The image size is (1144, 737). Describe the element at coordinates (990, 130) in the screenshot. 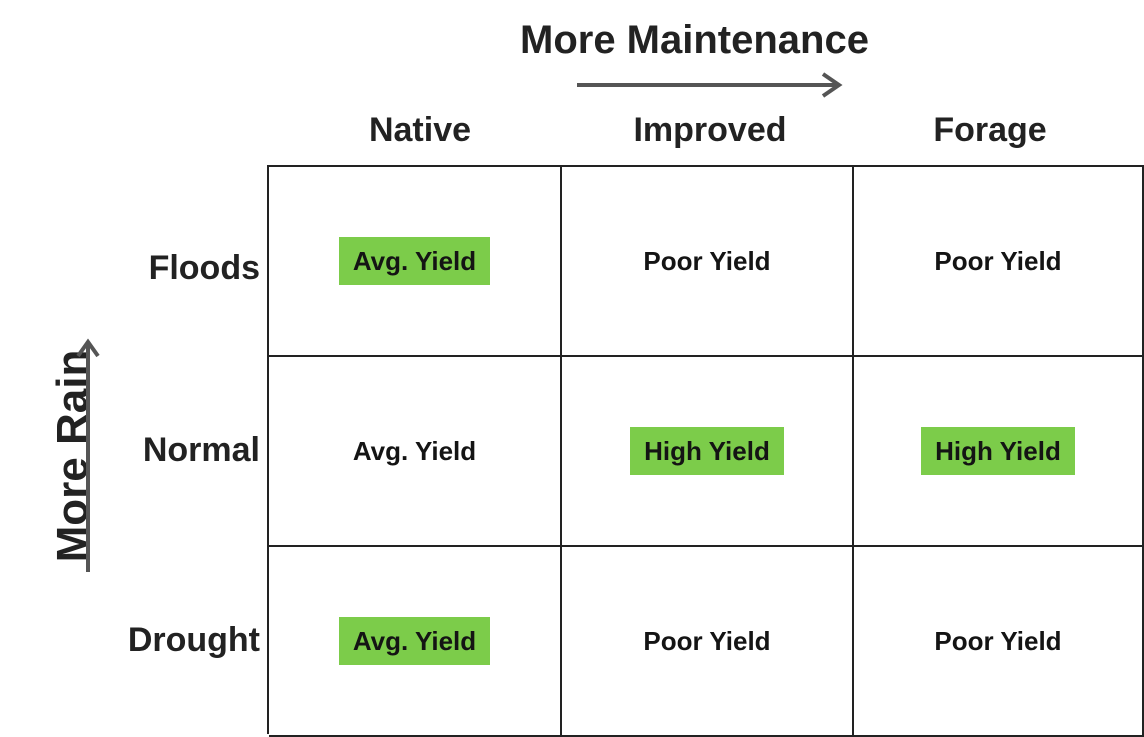

I see `column-header-forage: Forage` at that location.